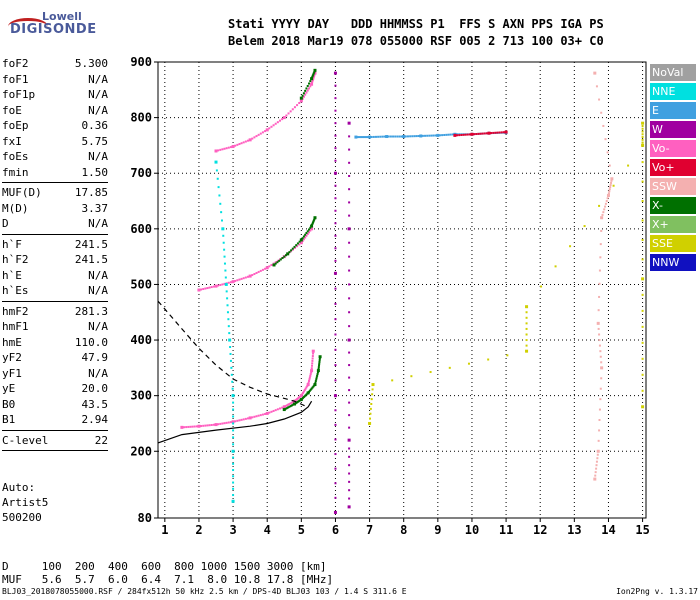  Describe the element at coordinates (198, 530) in the screenshot. I see `x-tick-label: 2` at that location.